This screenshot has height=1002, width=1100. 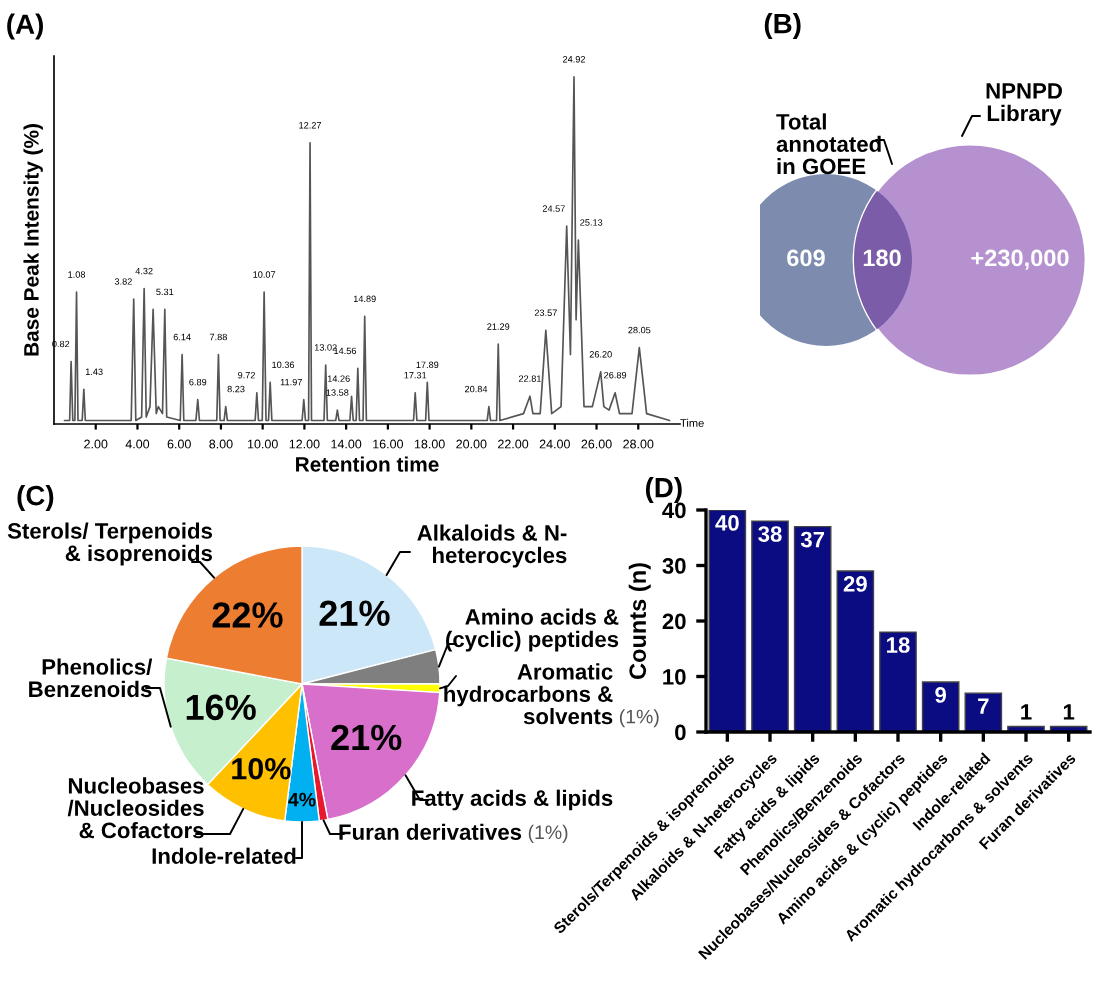 I want to click on y-tick-label: 30, so click(x=674, y=566).